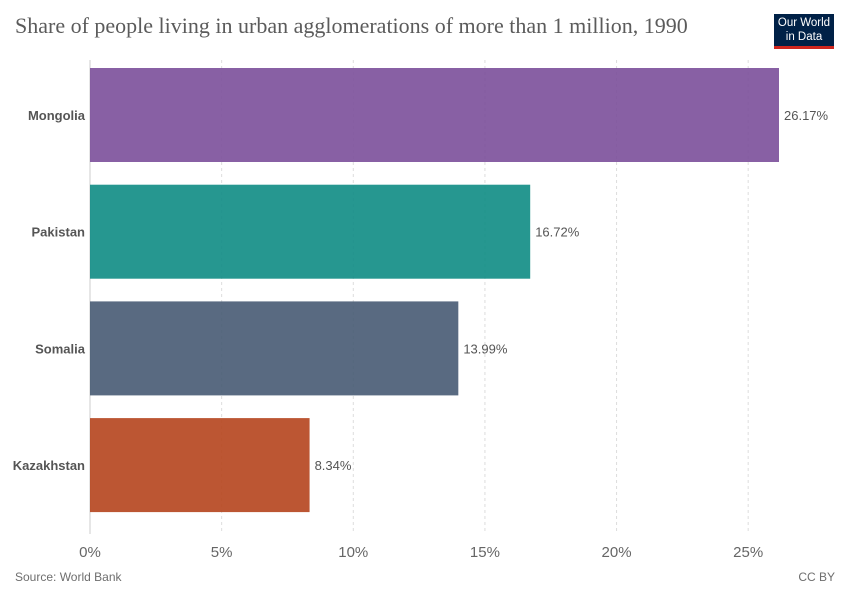  Describe the element at coordinates (49, 465) in the screenshot. I see `category-label: Kazakhstan` at that location.